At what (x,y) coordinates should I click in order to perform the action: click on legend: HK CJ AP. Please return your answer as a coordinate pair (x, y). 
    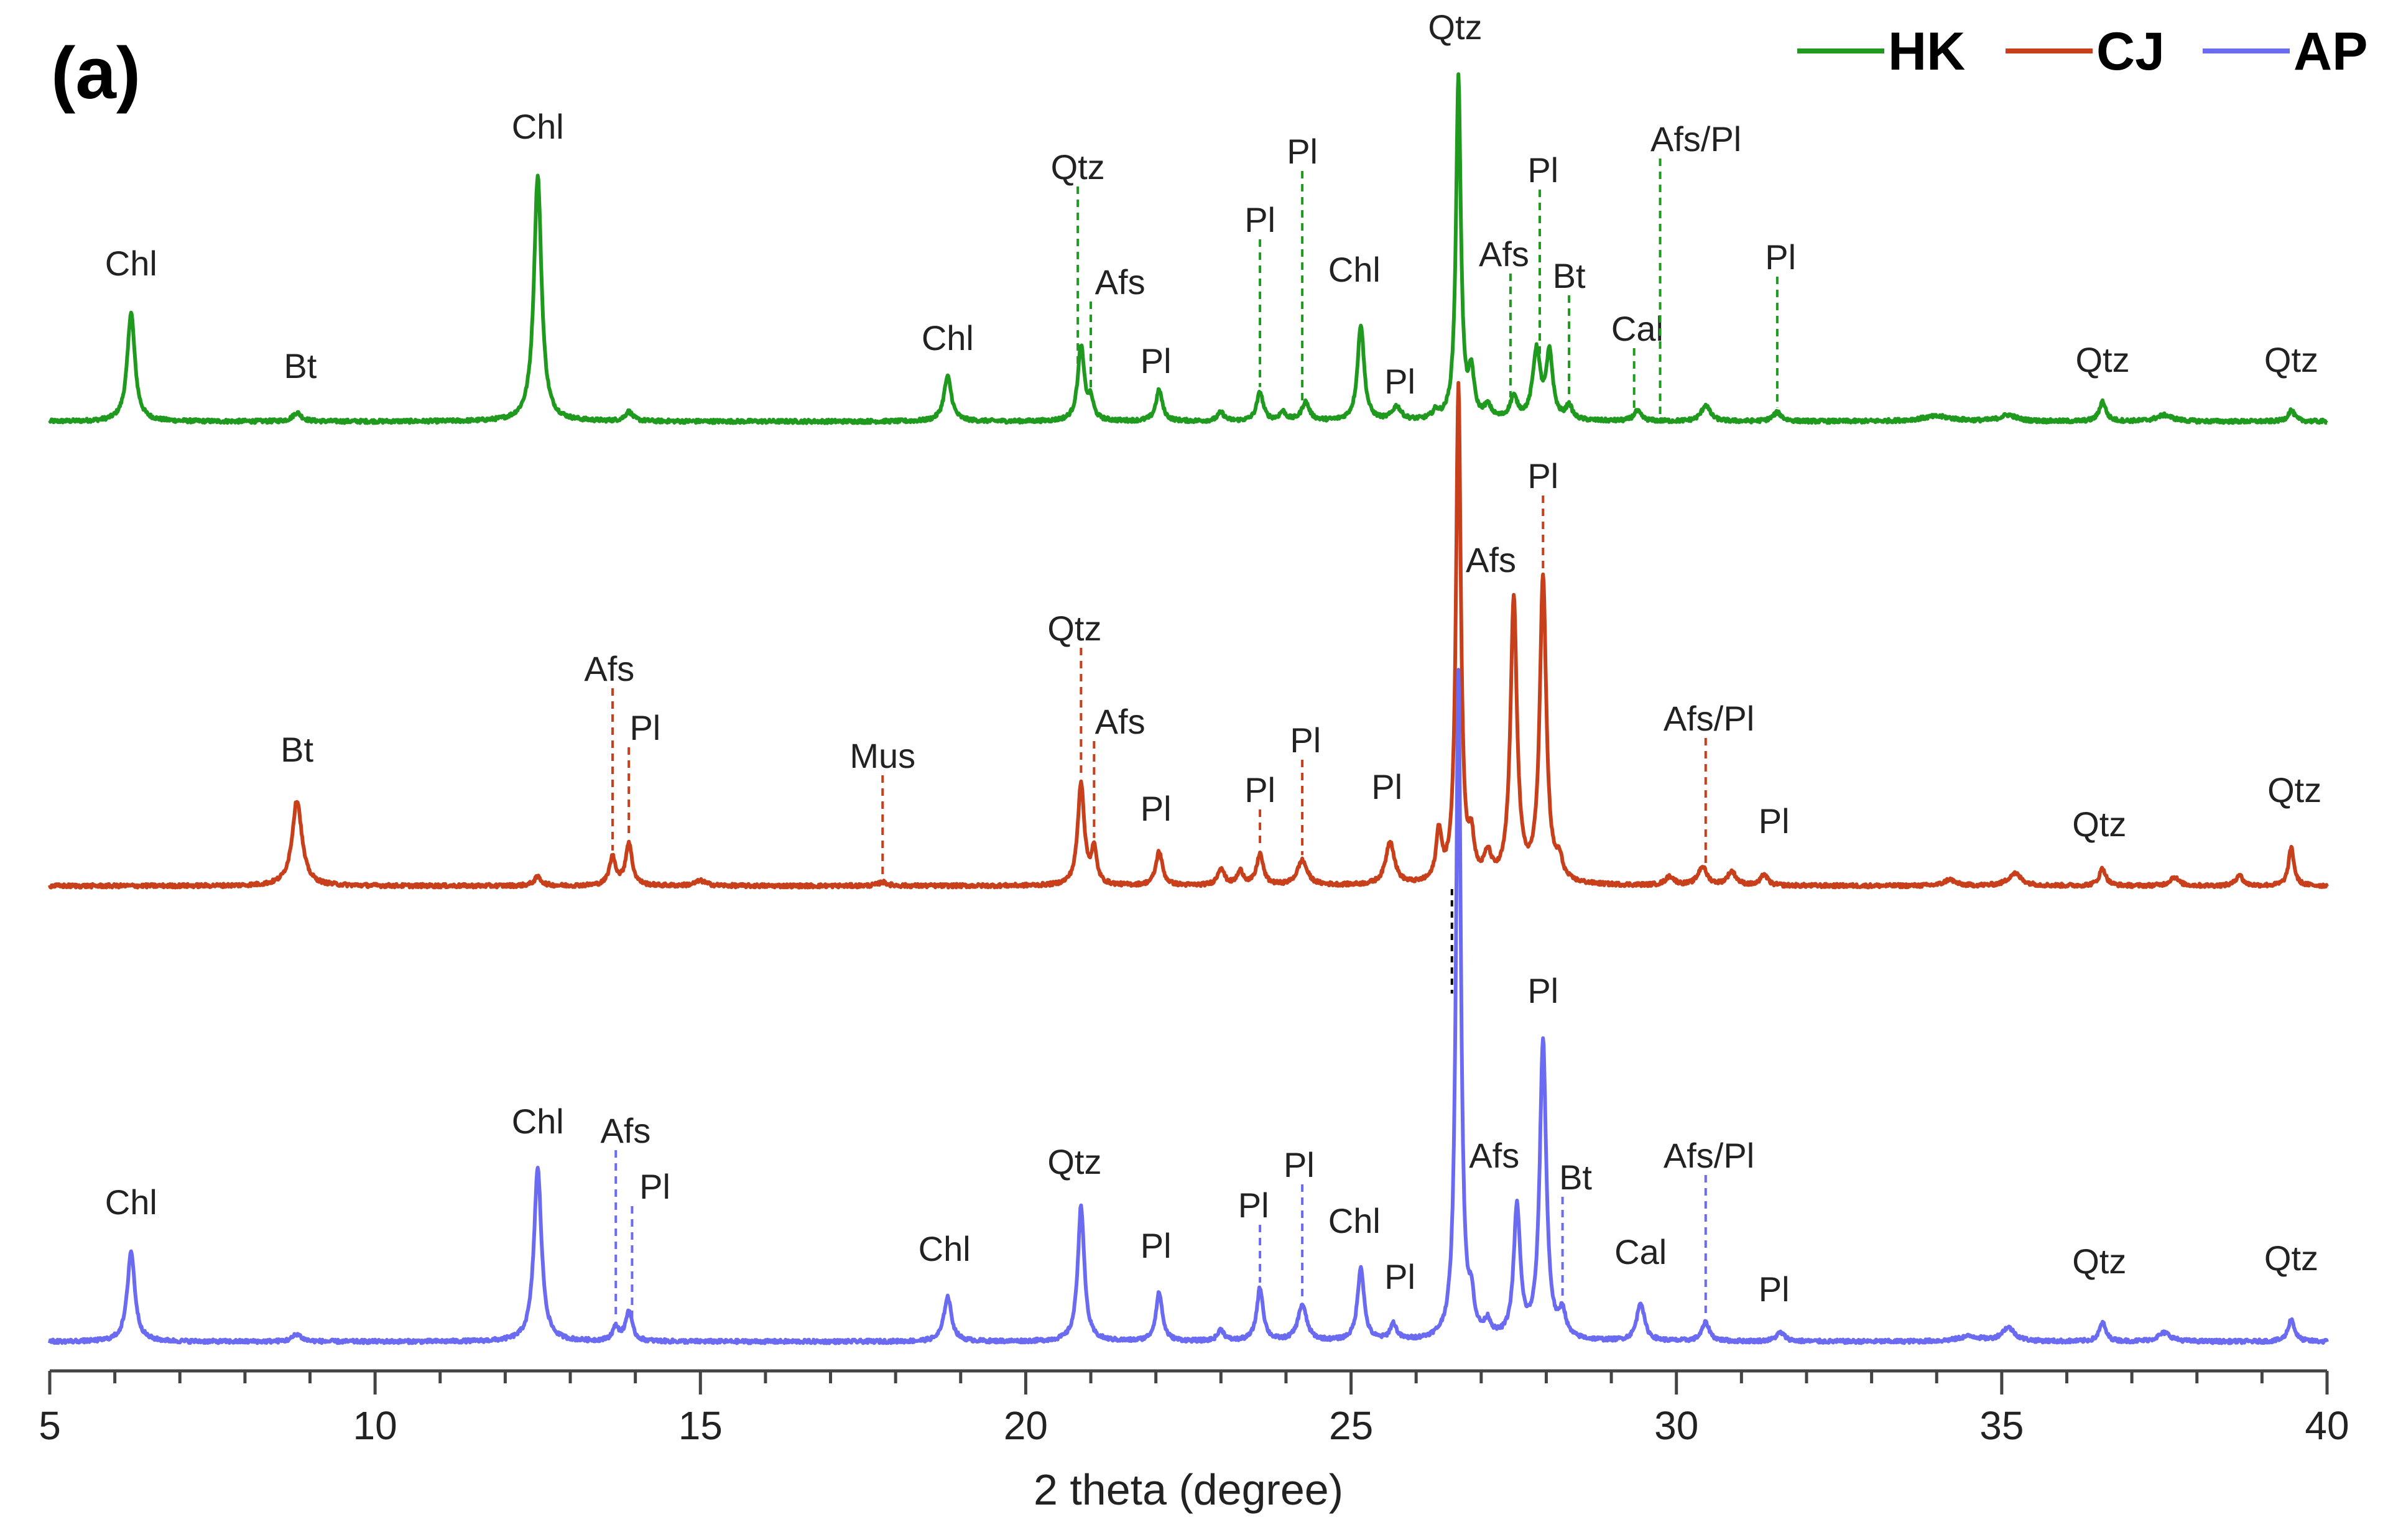
    Looking at the image, I should click on (2082, 51).